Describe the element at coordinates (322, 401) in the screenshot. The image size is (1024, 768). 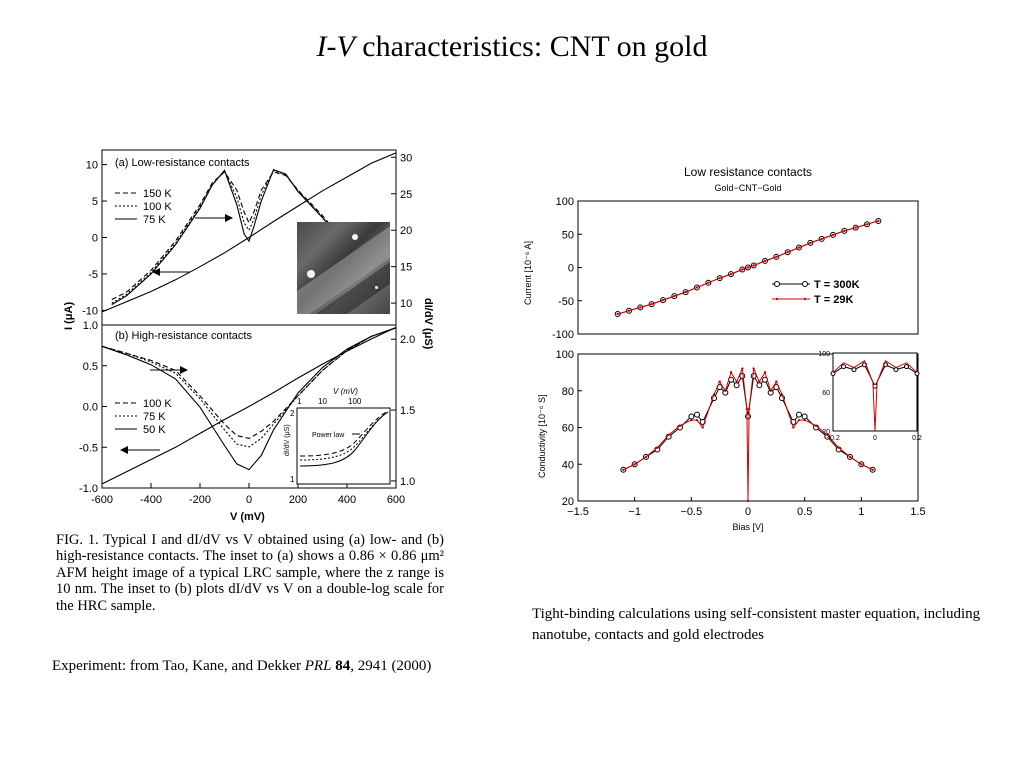
I see `svg-text: 10` at that location.